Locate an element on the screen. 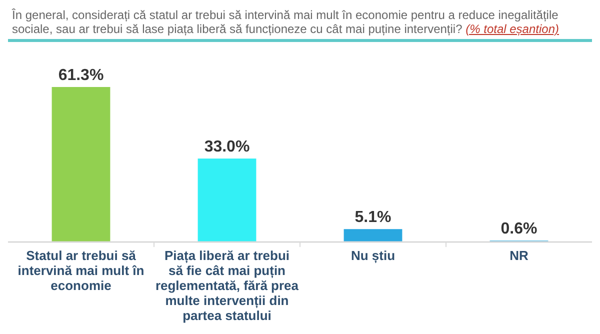  data-label: 5.1% is located at coordinates (373, 217).